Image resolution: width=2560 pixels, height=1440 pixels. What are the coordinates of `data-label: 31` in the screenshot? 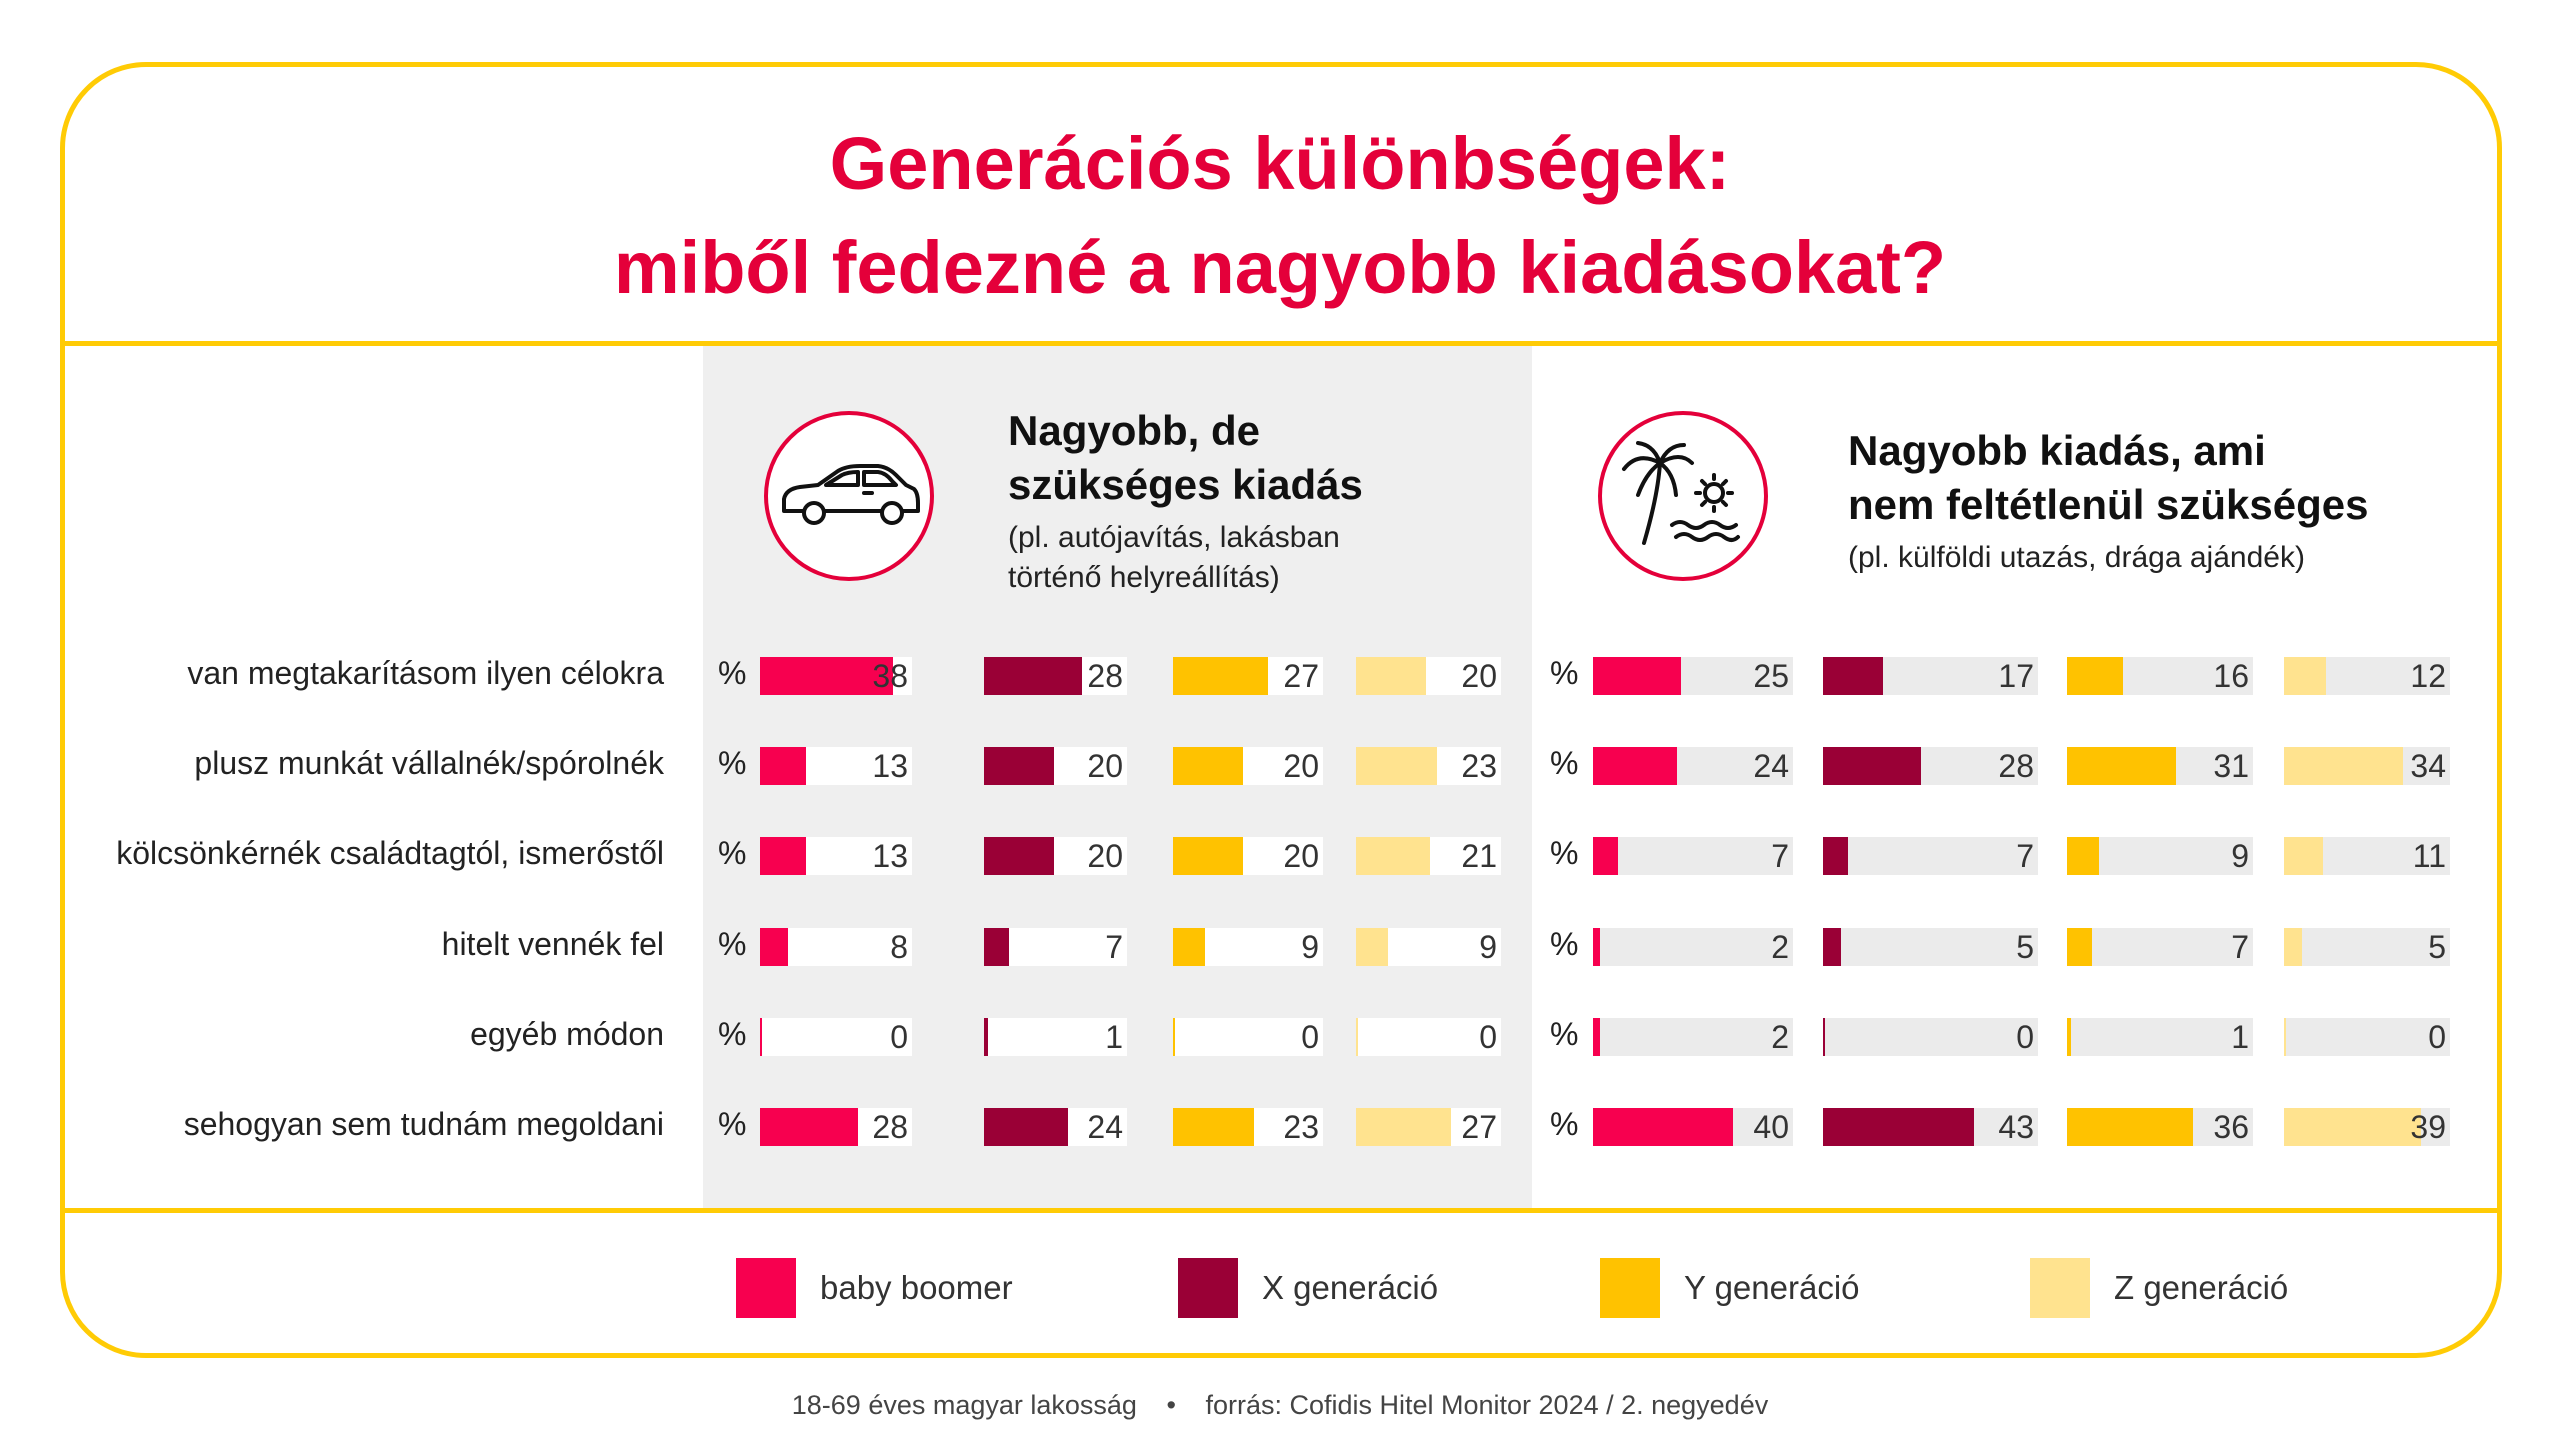 It's located at (2231, 766).